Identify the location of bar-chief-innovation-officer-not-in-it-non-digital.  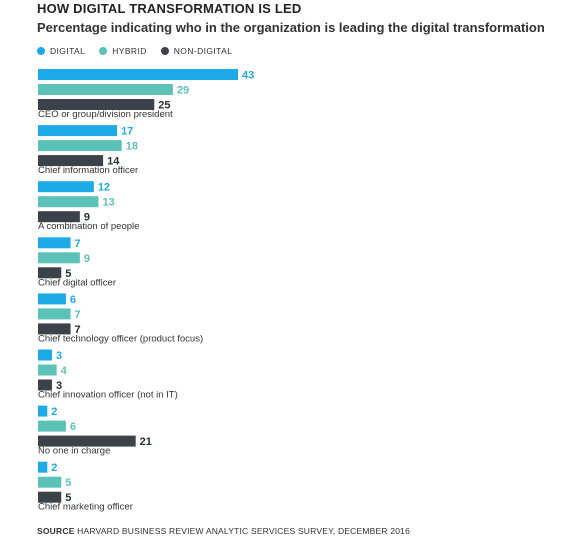
(45, 385).